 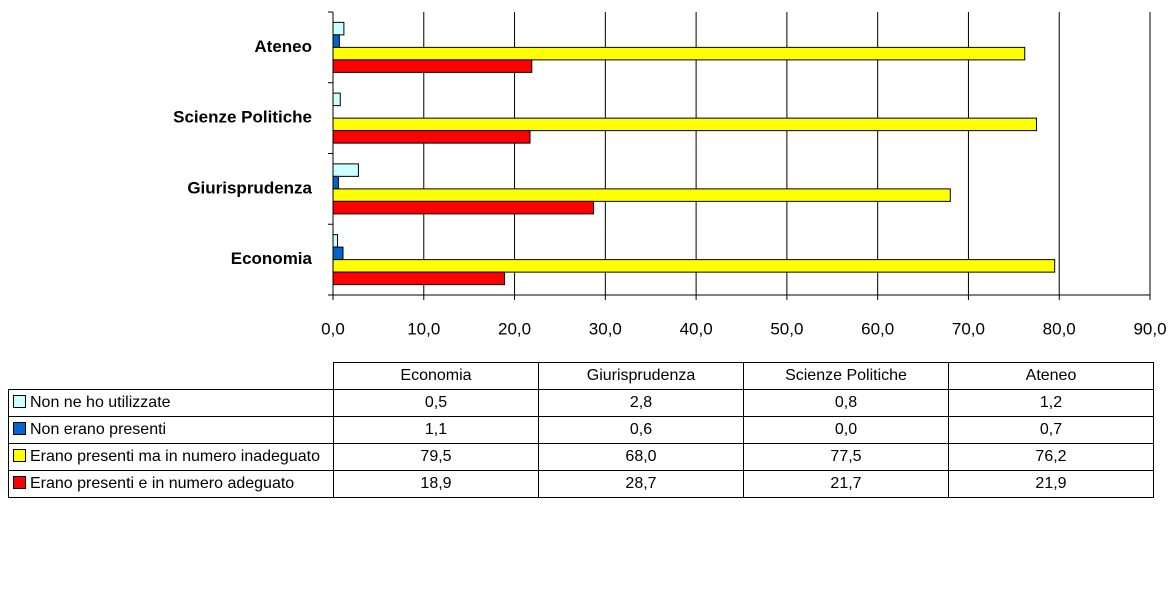 I want to click on x-tick-label: 10,0, so click(x=423, y=328).